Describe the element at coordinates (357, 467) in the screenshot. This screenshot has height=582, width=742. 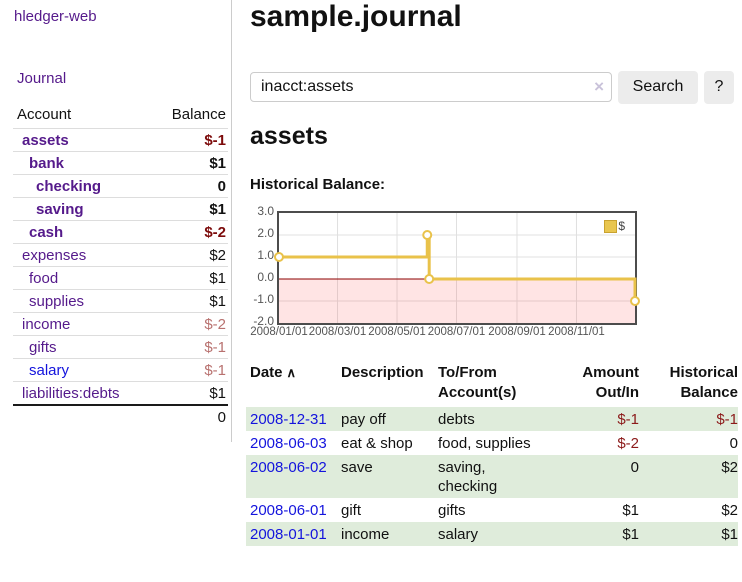
I see `transaction-description: save` at that location.